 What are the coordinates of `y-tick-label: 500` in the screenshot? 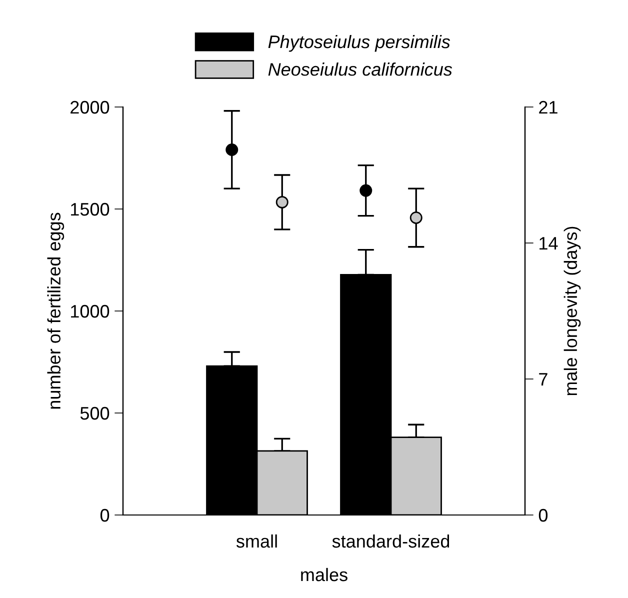 It's located at (95, 413).